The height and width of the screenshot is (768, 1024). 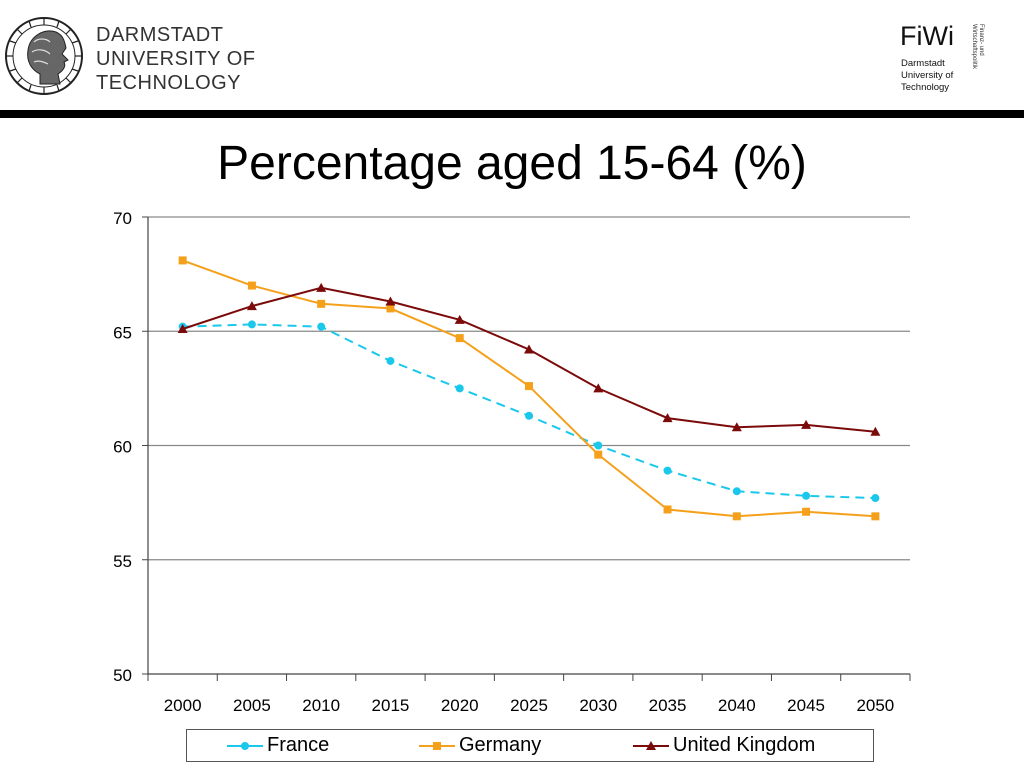 What do you see at coordinates (122, 218) in the screenshot?
I see `y-tick-label: 70` at bounding box center [122, 218].